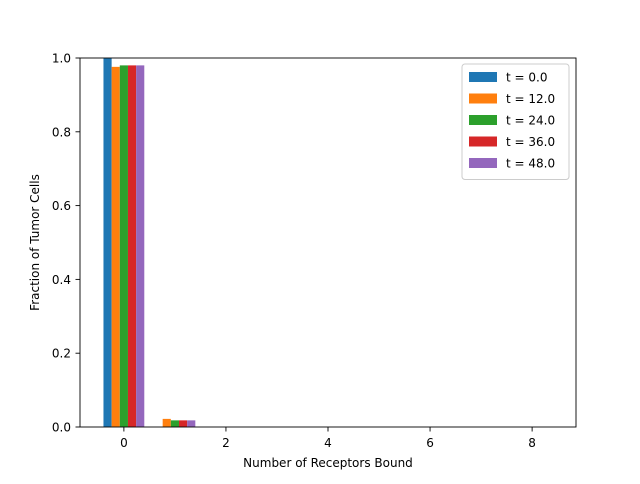  Describe the element at coordinates (532, 443) in the screenshot. I see `x-tick-label: 8` at that location.